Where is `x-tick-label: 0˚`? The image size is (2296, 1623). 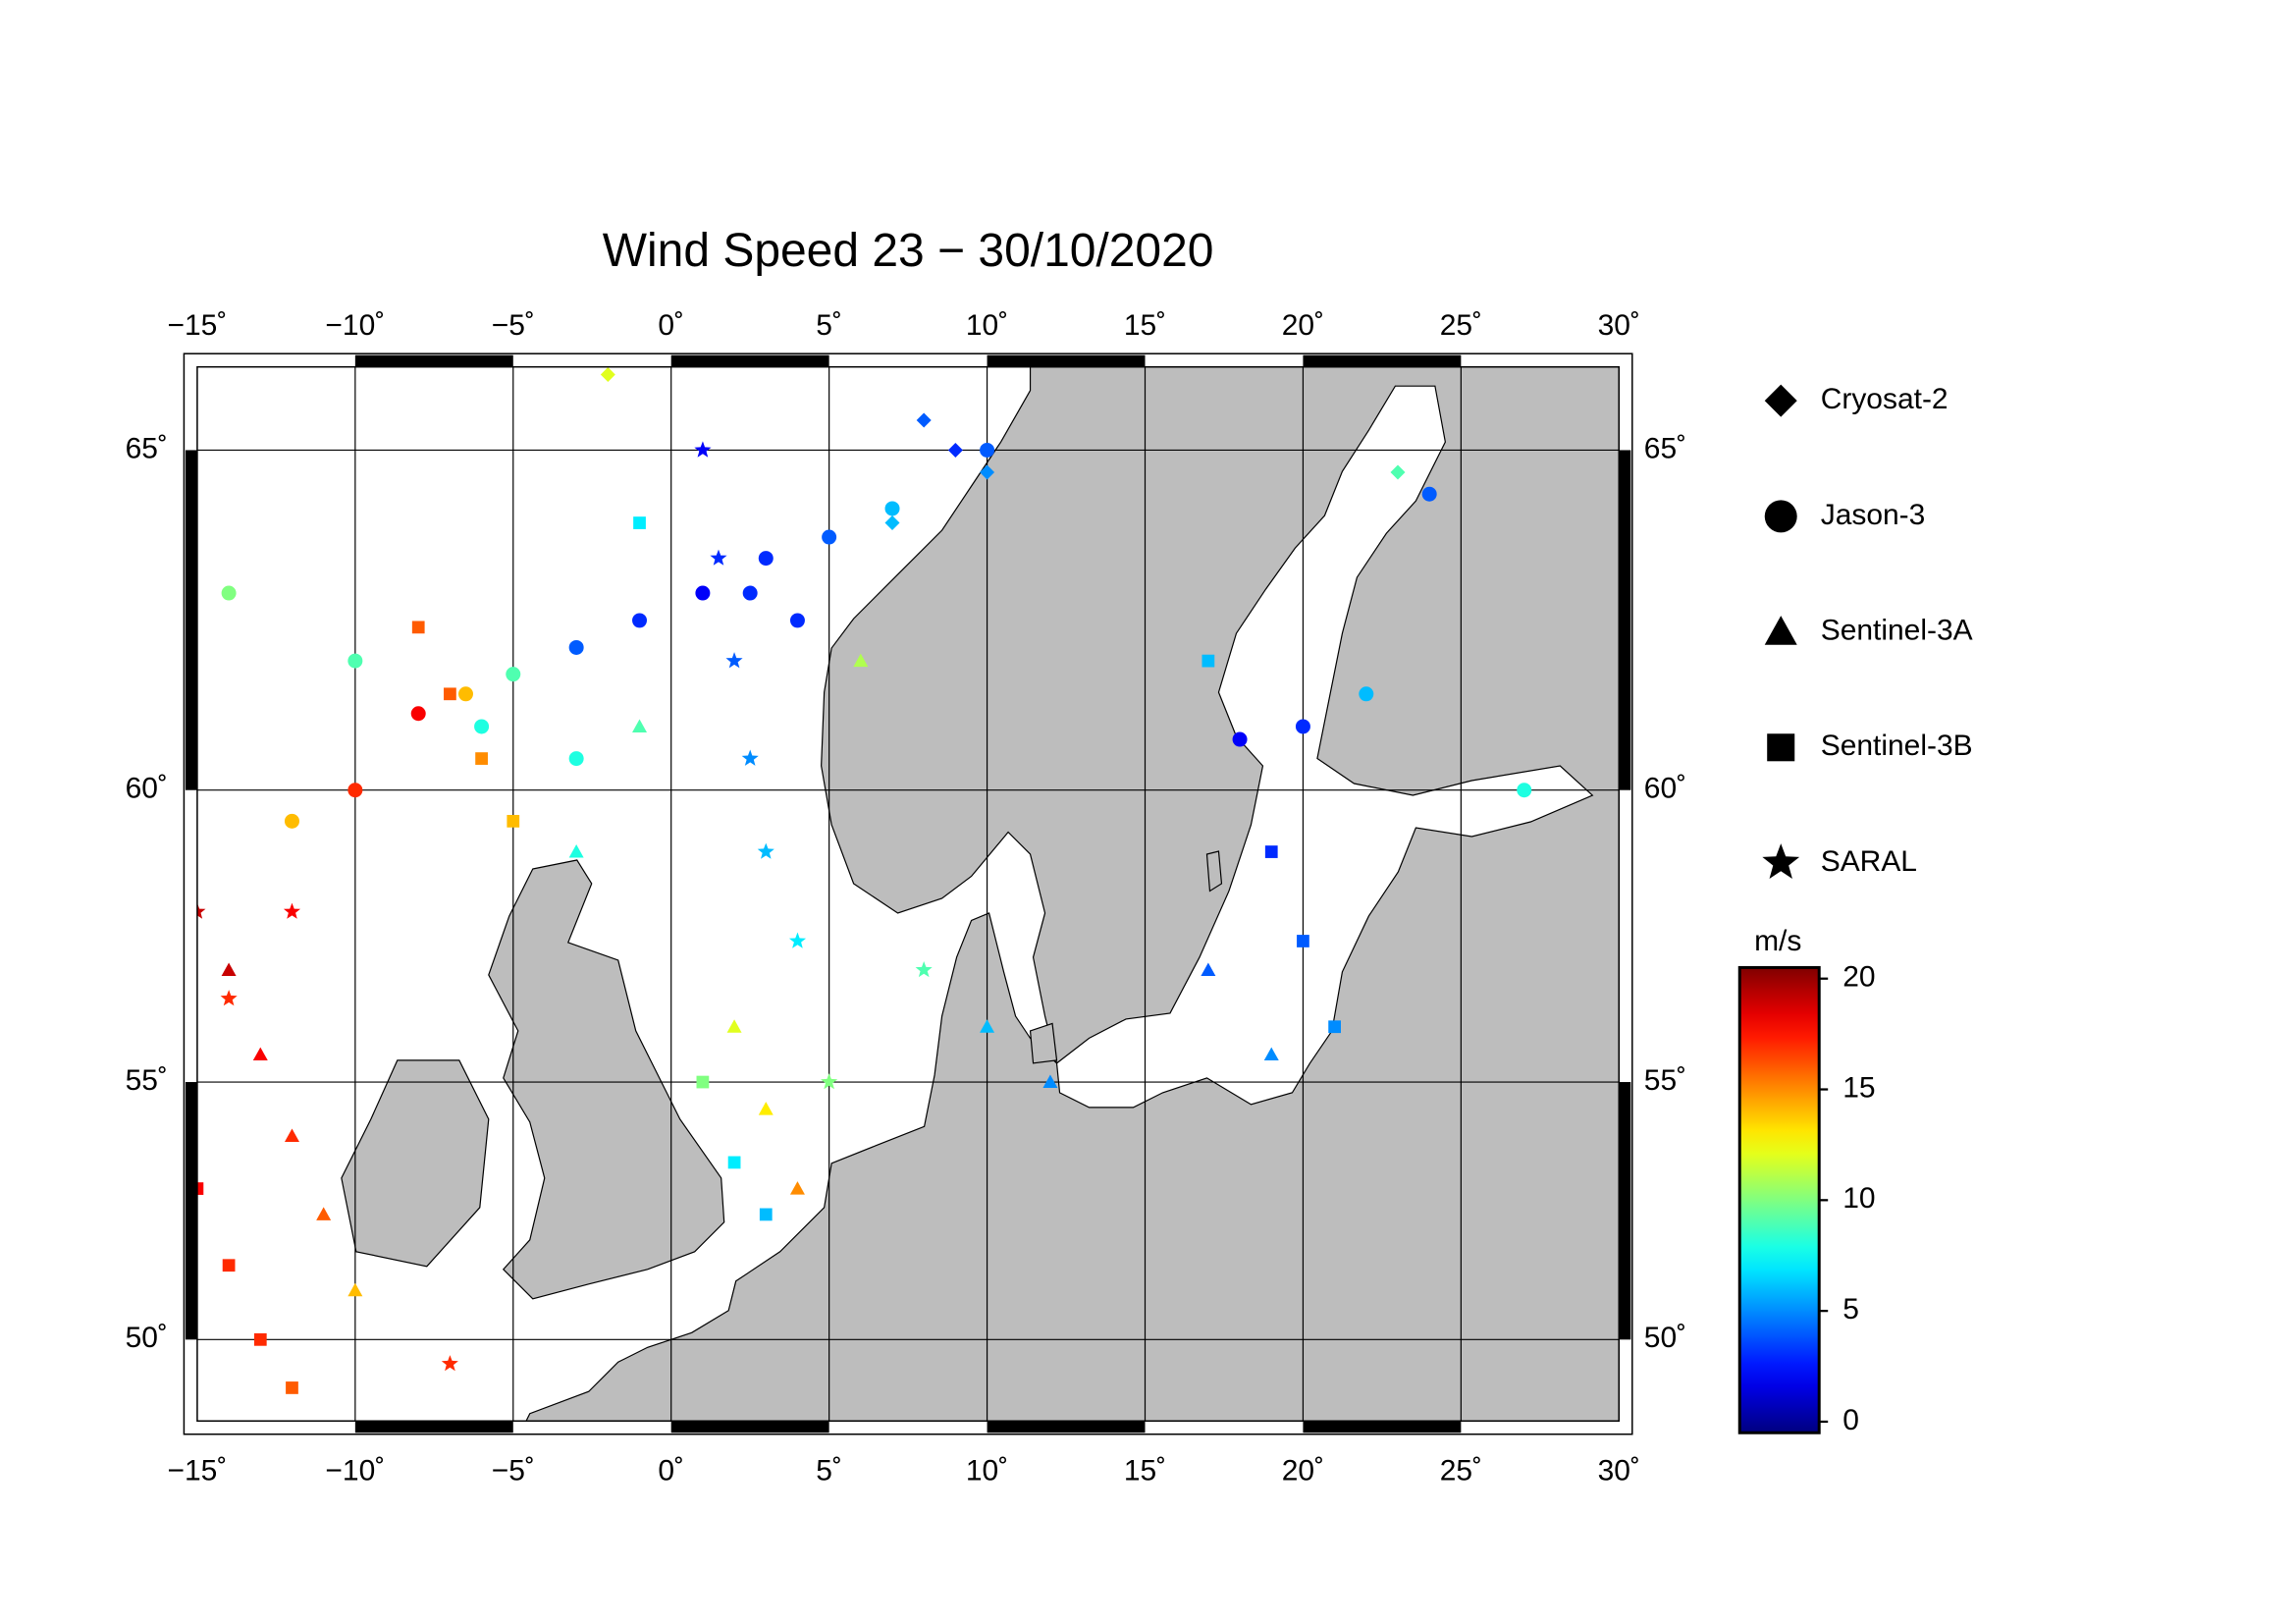
x-tick-label: 0˚ is located at coordinates (671, 325).